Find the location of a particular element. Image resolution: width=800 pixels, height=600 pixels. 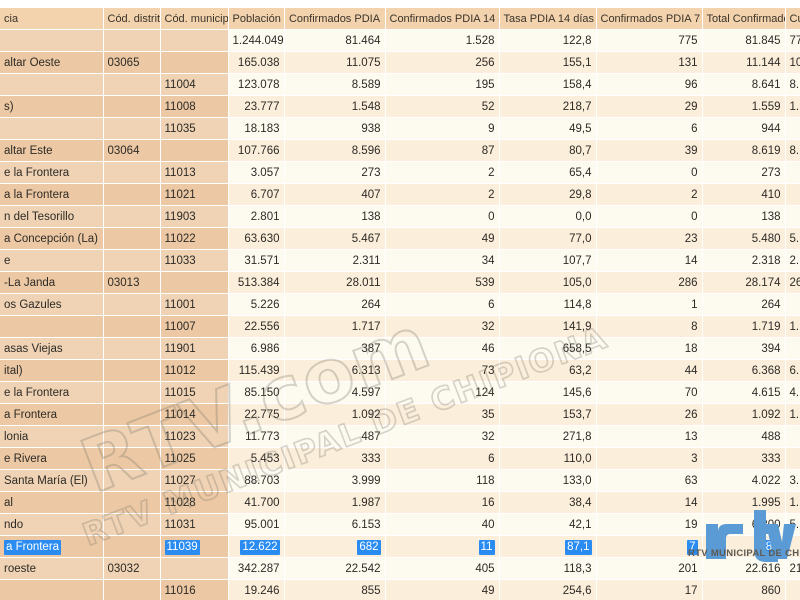

cell-mun: 11004 is located at coordinates (194, 84).